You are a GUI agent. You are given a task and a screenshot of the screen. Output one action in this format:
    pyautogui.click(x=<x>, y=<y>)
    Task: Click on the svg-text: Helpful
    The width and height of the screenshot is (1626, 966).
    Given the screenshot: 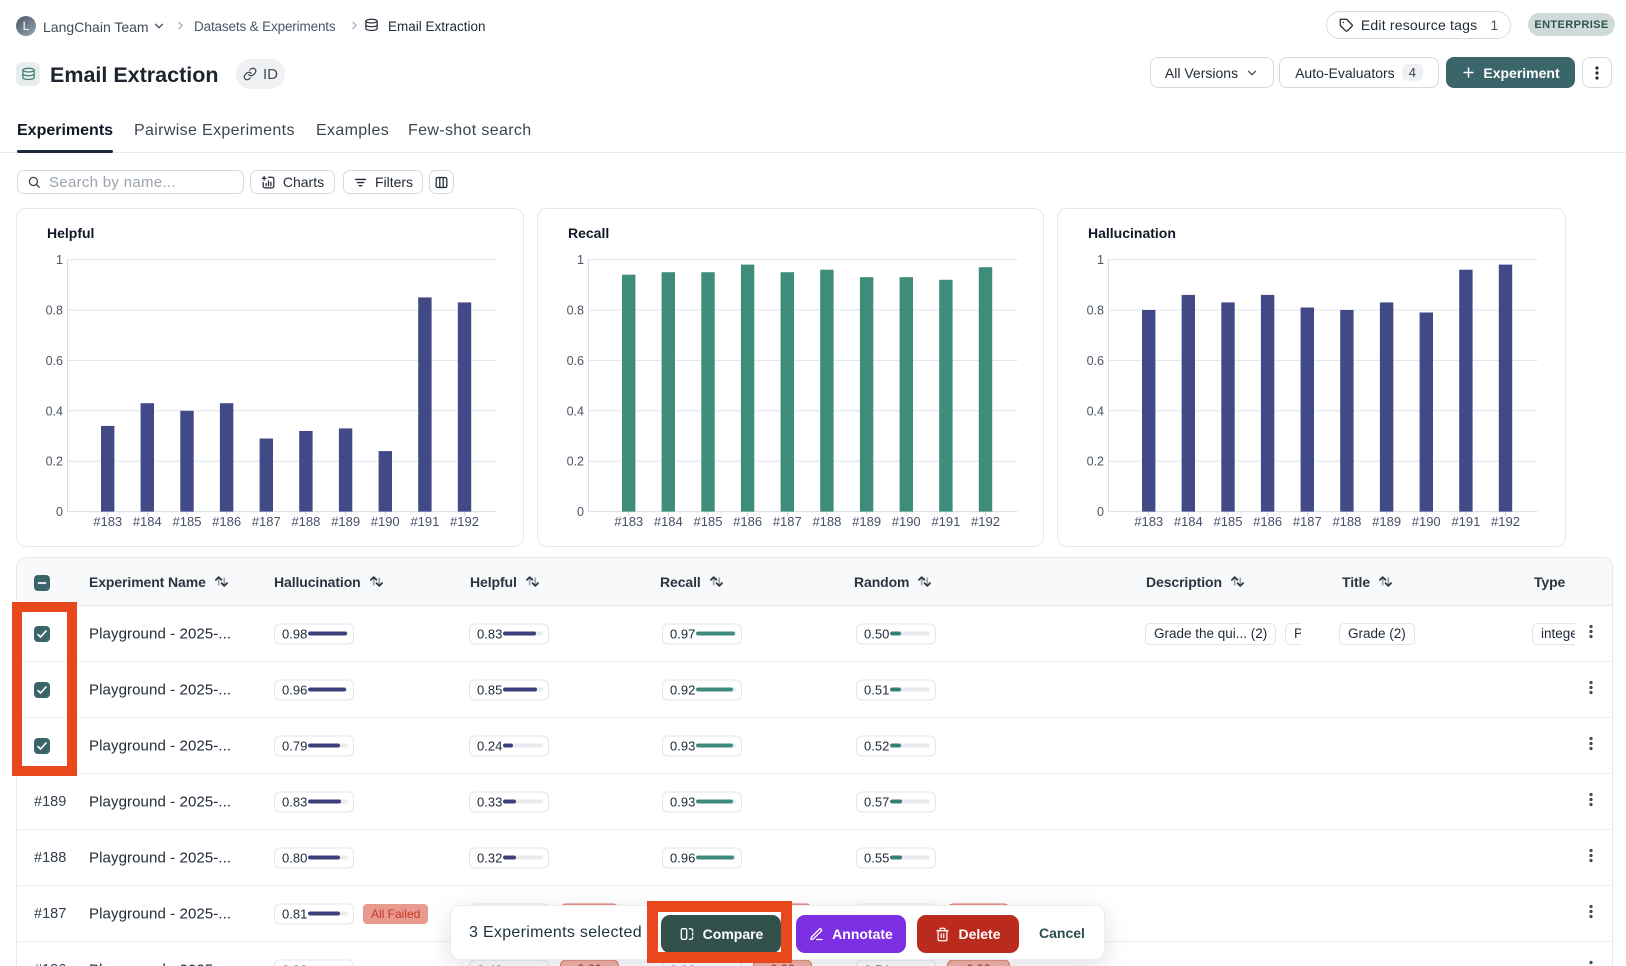 What is the action you would take?
    pyautogui.click(x=70, y=233)
    